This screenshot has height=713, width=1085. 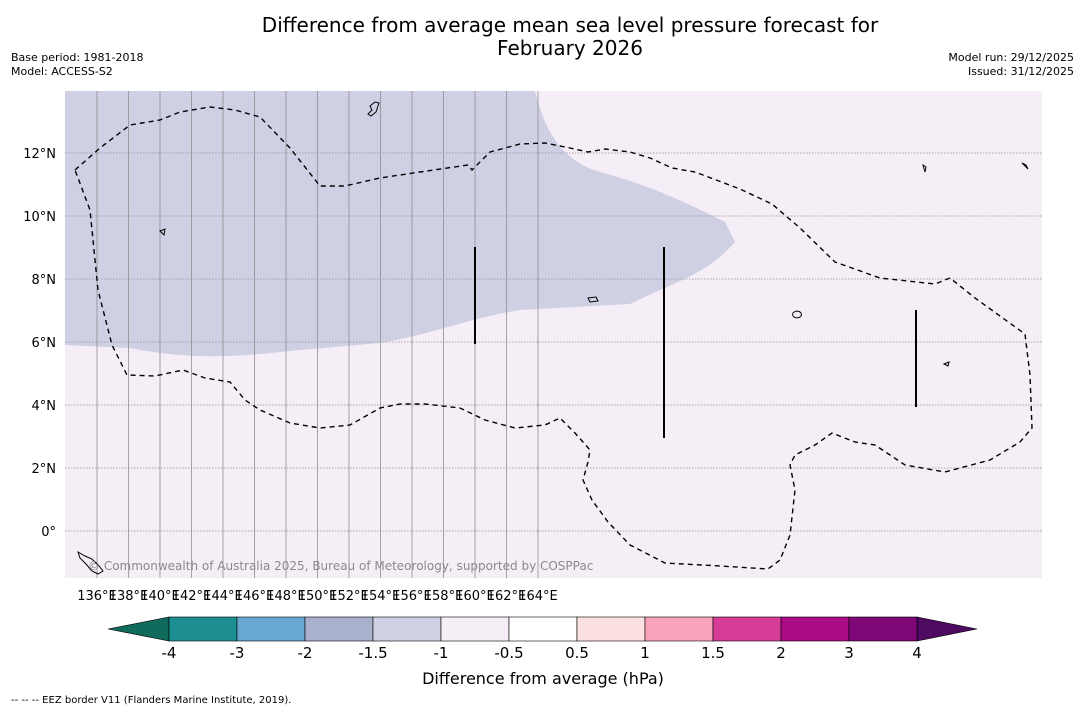 What do you see at coordinates (39, 154) in the screenshot?
I see `lat-tick-label: 12°N` at bounding box center [39, 154].